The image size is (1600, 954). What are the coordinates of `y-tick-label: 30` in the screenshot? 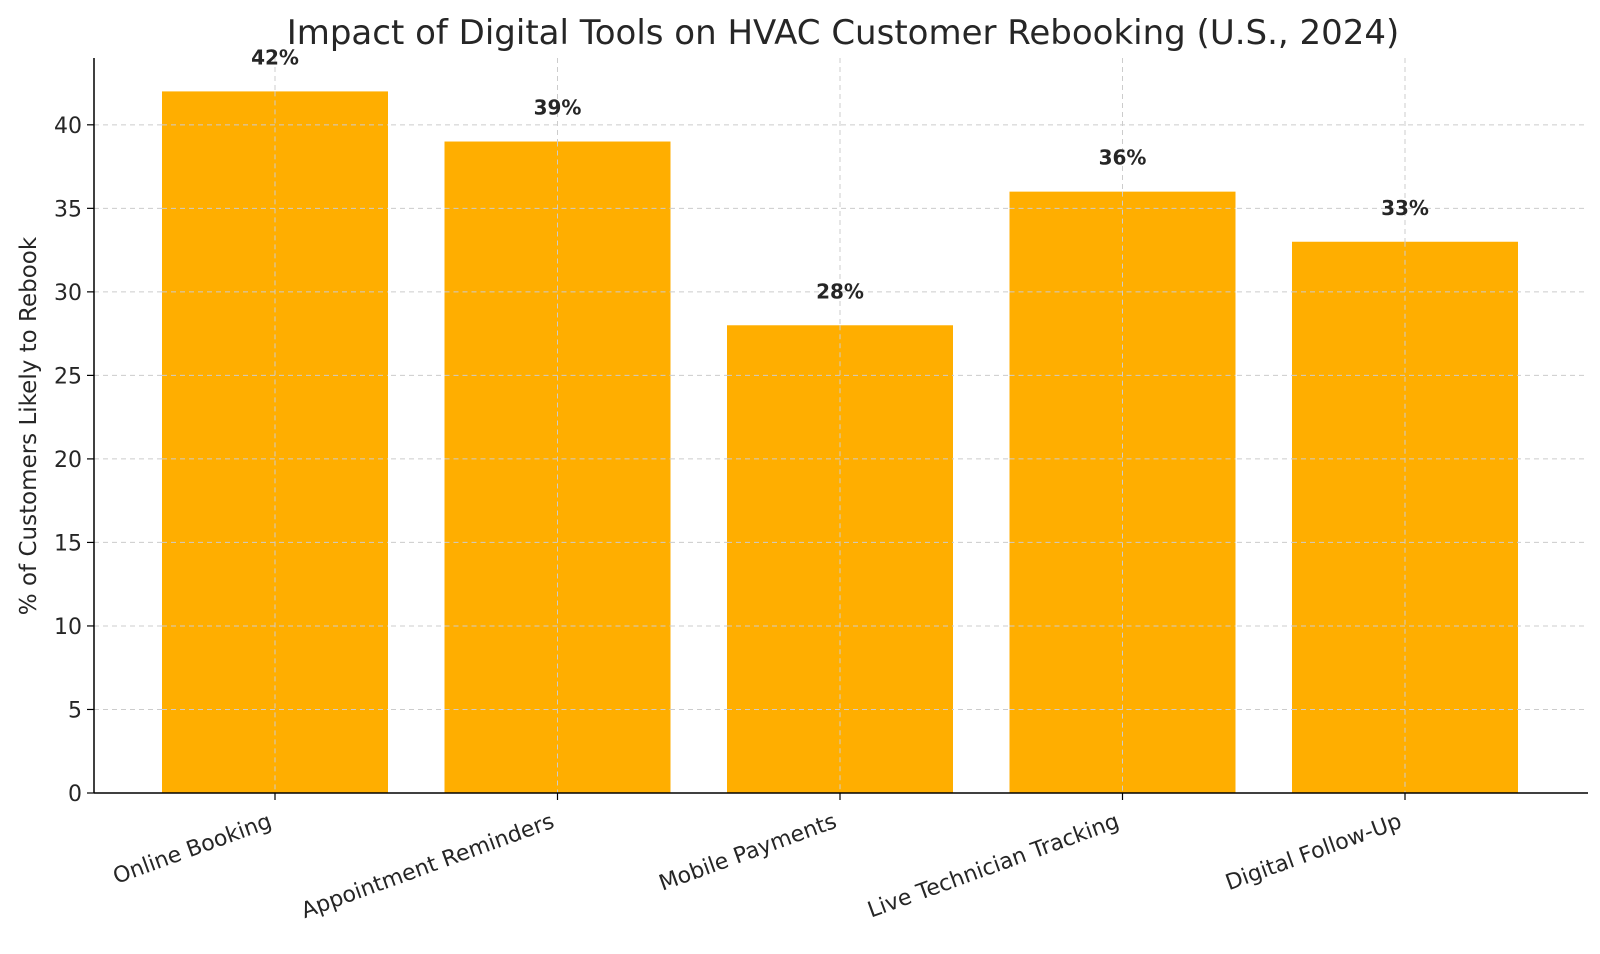 It's located at (68, 293).